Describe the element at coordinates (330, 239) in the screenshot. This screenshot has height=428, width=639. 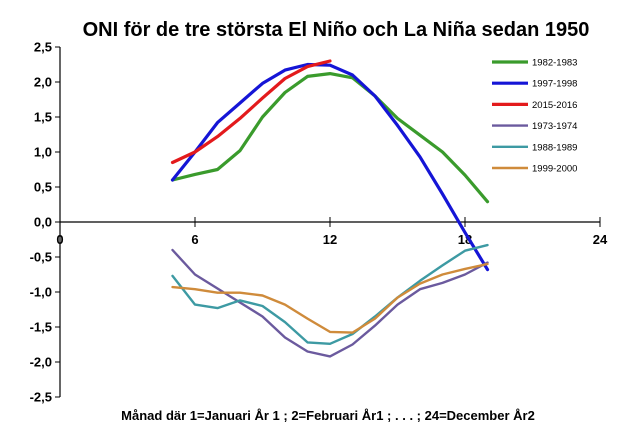
I see `x-tick-label: 12` at that location.